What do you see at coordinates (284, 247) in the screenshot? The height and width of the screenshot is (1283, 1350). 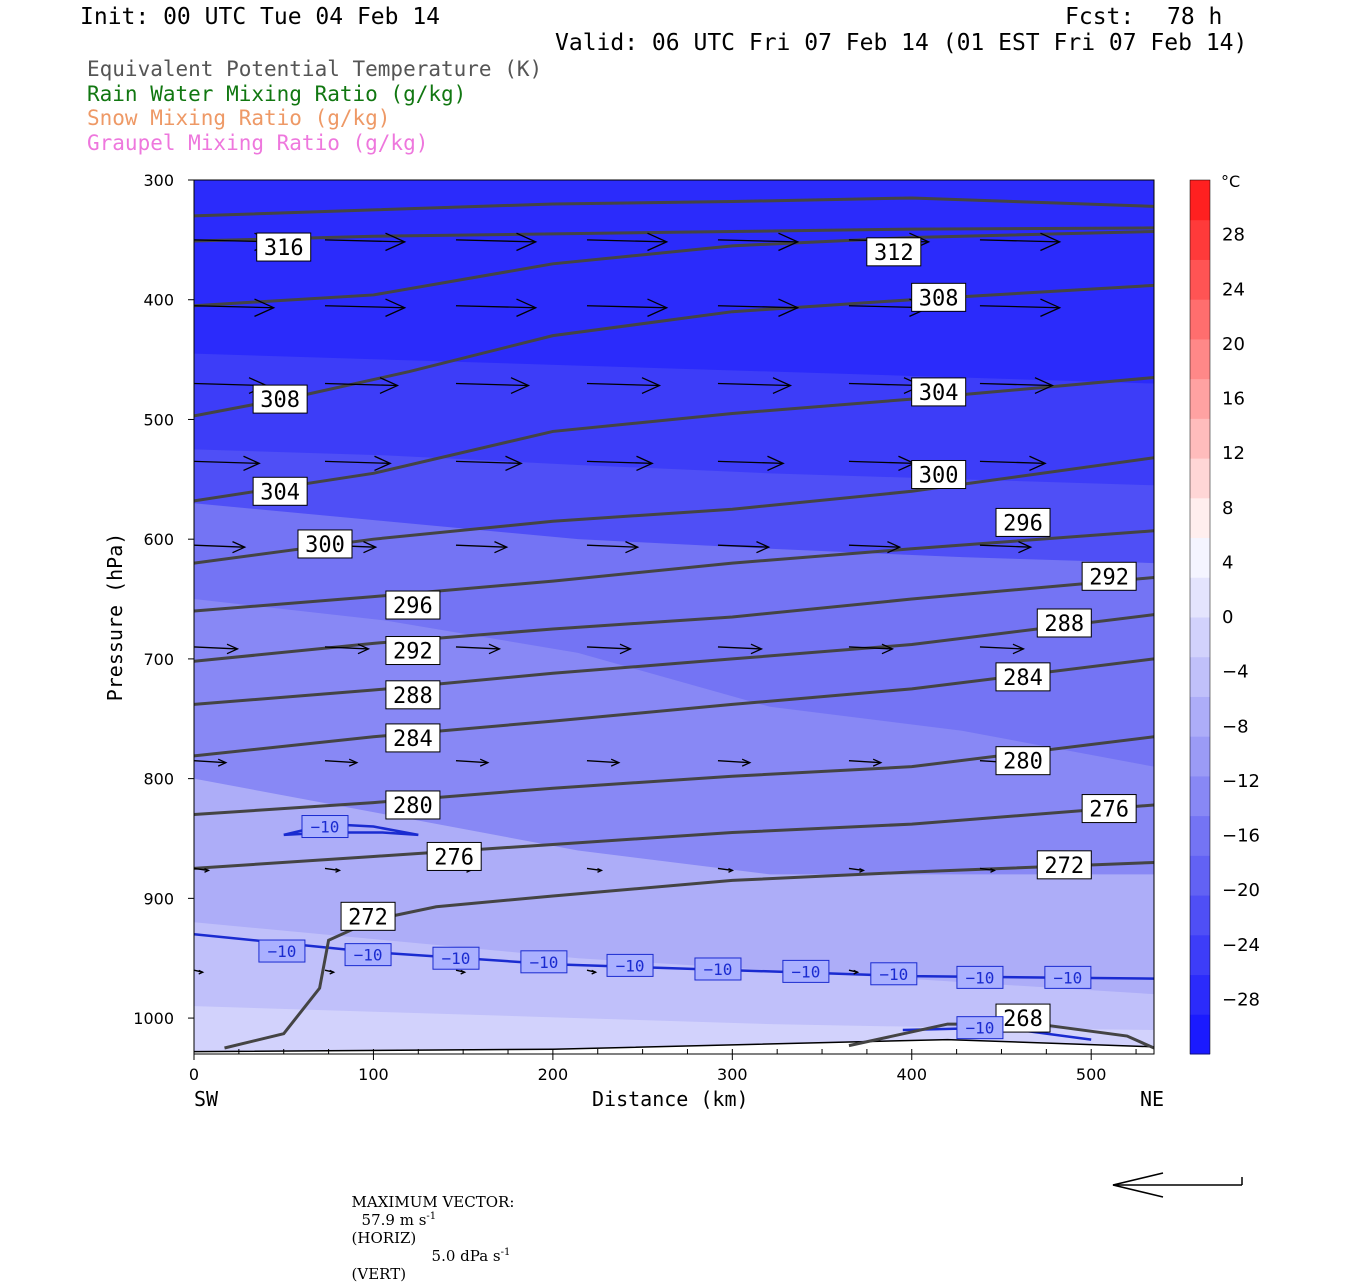 I see `theta-e-label: 316` at bounding box center [284, 247].